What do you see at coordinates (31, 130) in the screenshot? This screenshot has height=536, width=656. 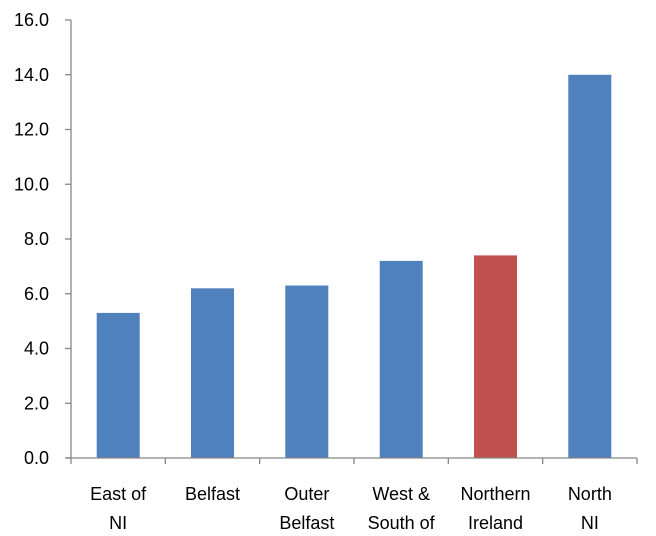 I see `y-tick-label: 12.0` at bounding box center [31, 130].